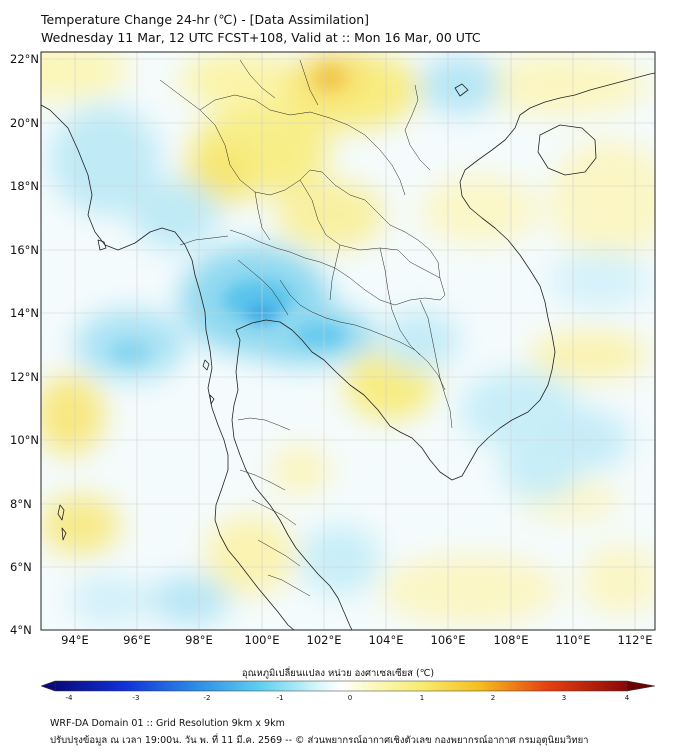  I want to click on lon-label: 102°E, so click(324, 640).